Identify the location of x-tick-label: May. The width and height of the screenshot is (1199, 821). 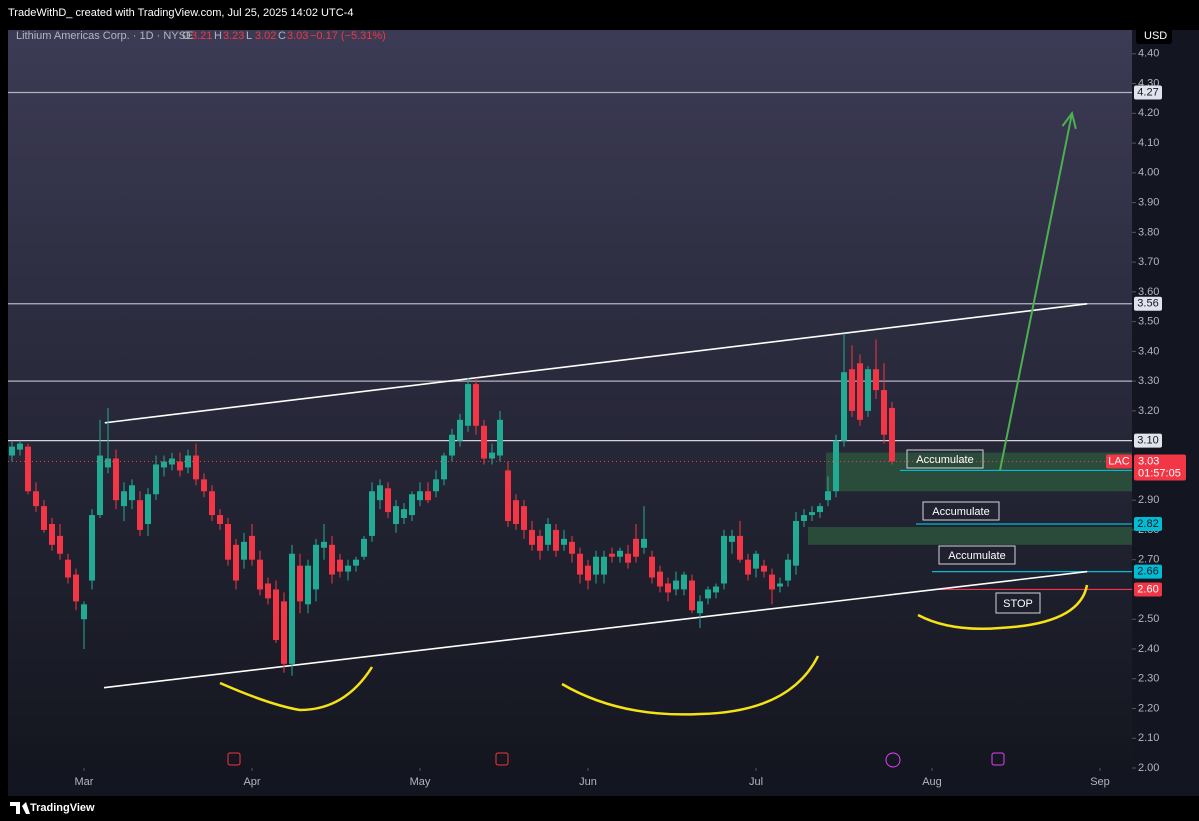
(420, 782).